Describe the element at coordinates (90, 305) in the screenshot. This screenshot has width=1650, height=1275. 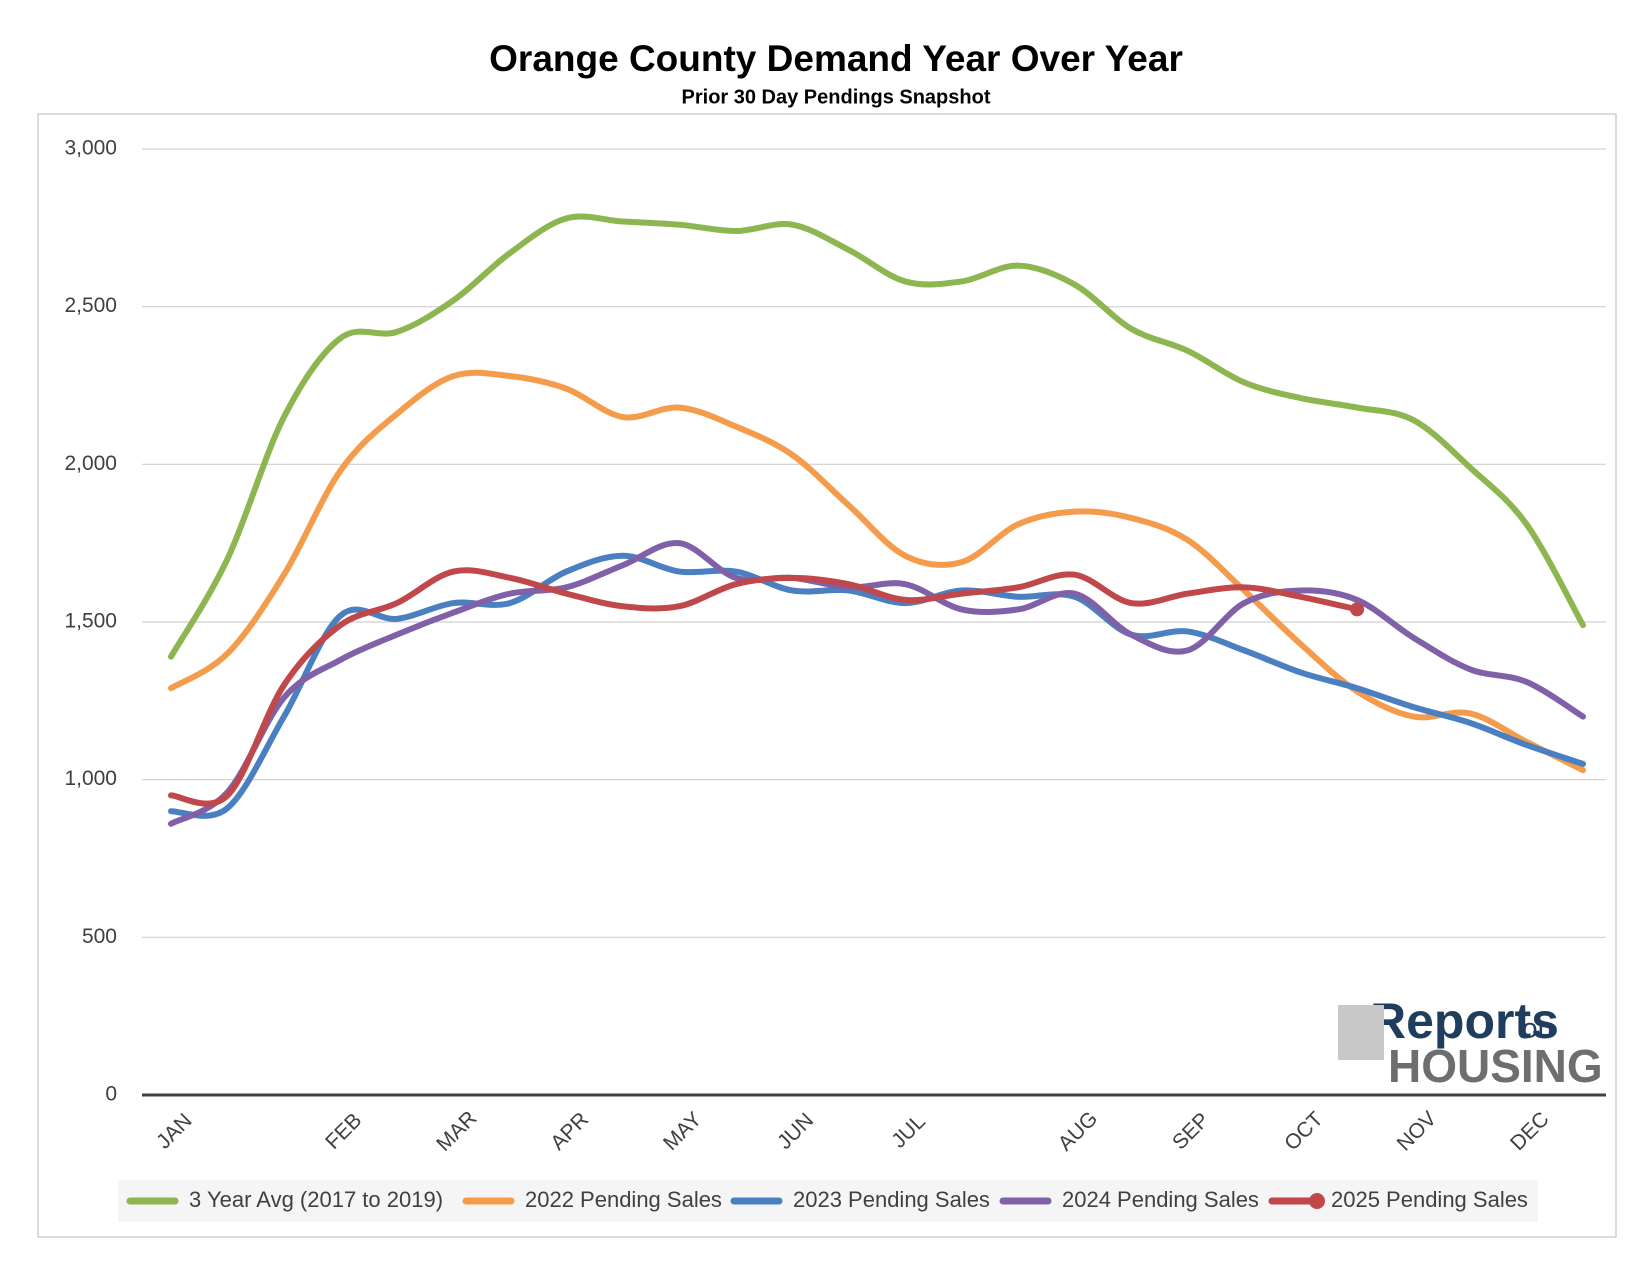
I see `y-tick-label: 2,500` at that location.